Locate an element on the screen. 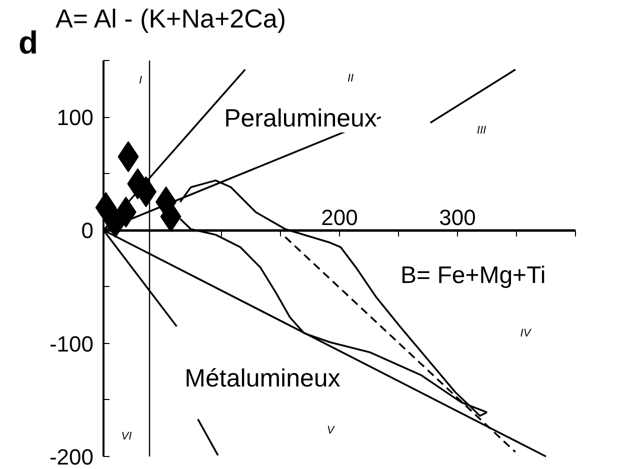 The image size is (629, 469). y-axis-title: A= Al - (K+Na+2Ca) is located at coordinates (171, 19).